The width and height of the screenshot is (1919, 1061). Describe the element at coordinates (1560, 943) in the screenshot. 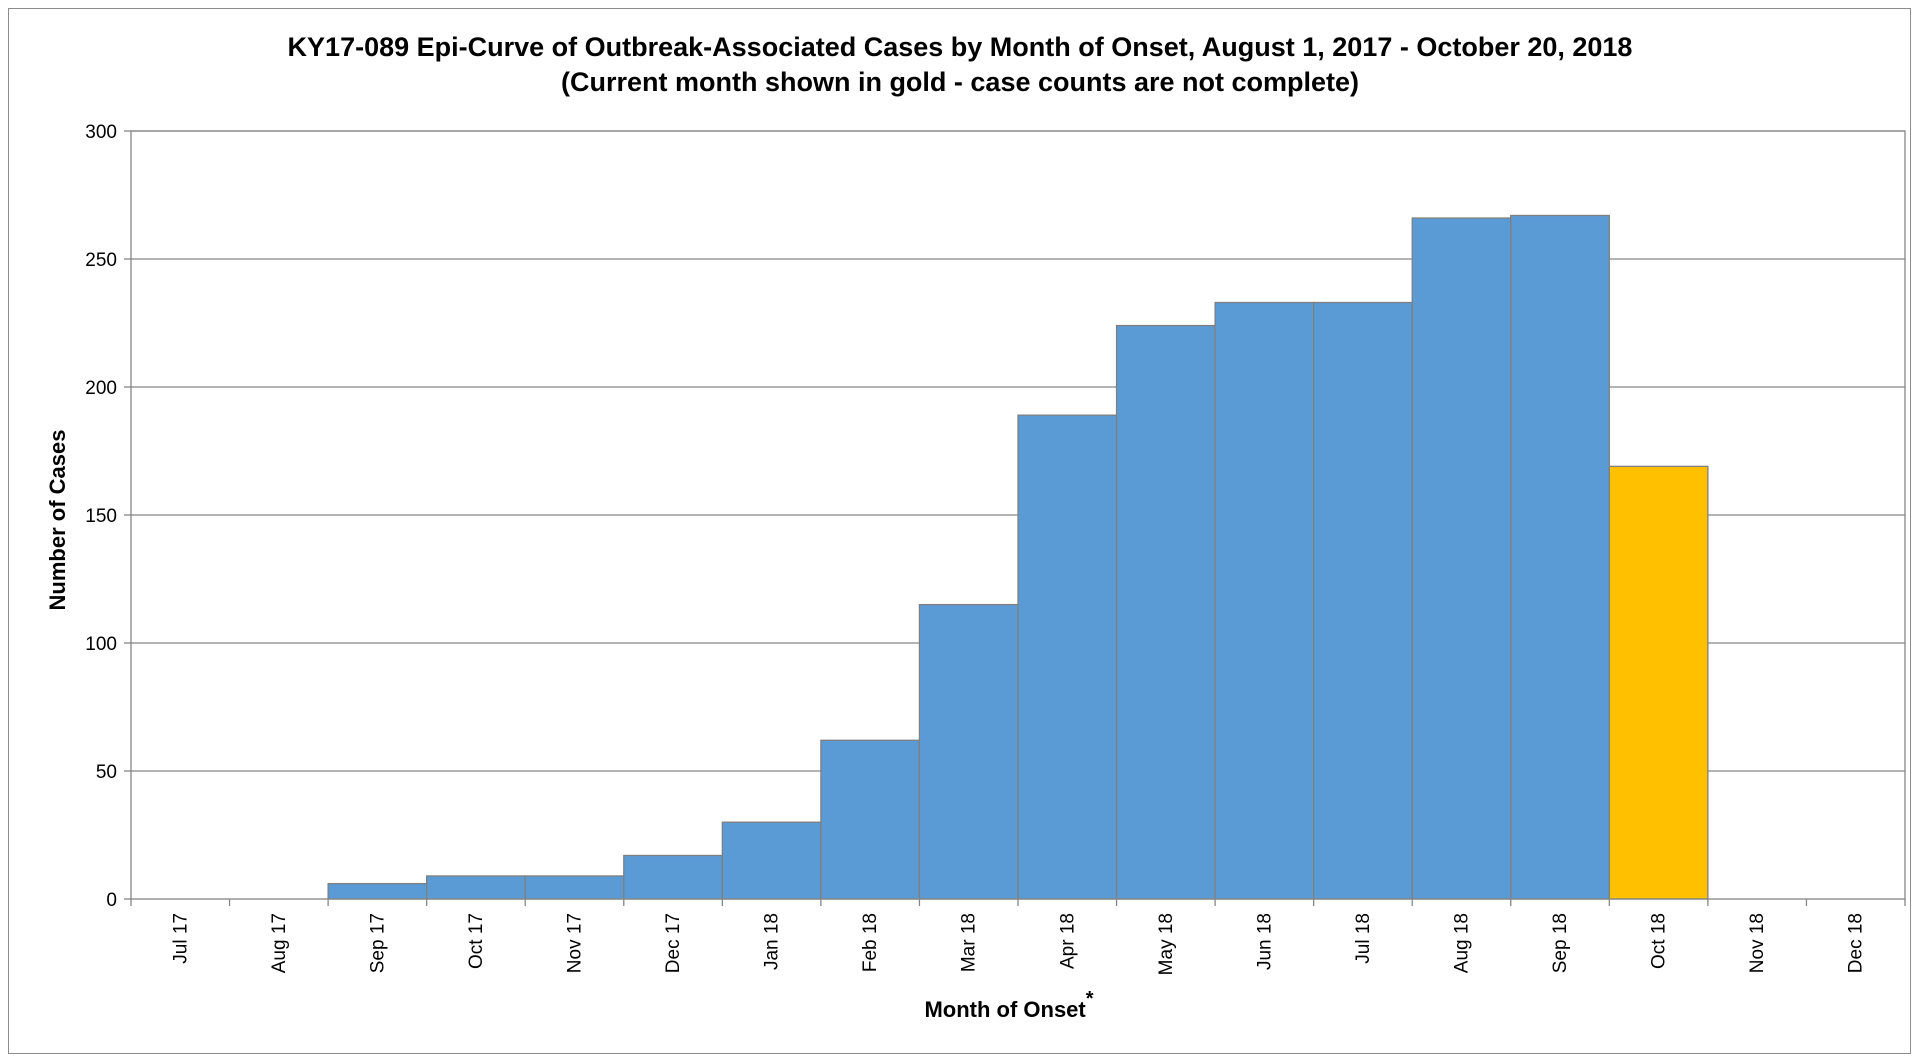

I see `x-tick-label: Sep 18` at that location.